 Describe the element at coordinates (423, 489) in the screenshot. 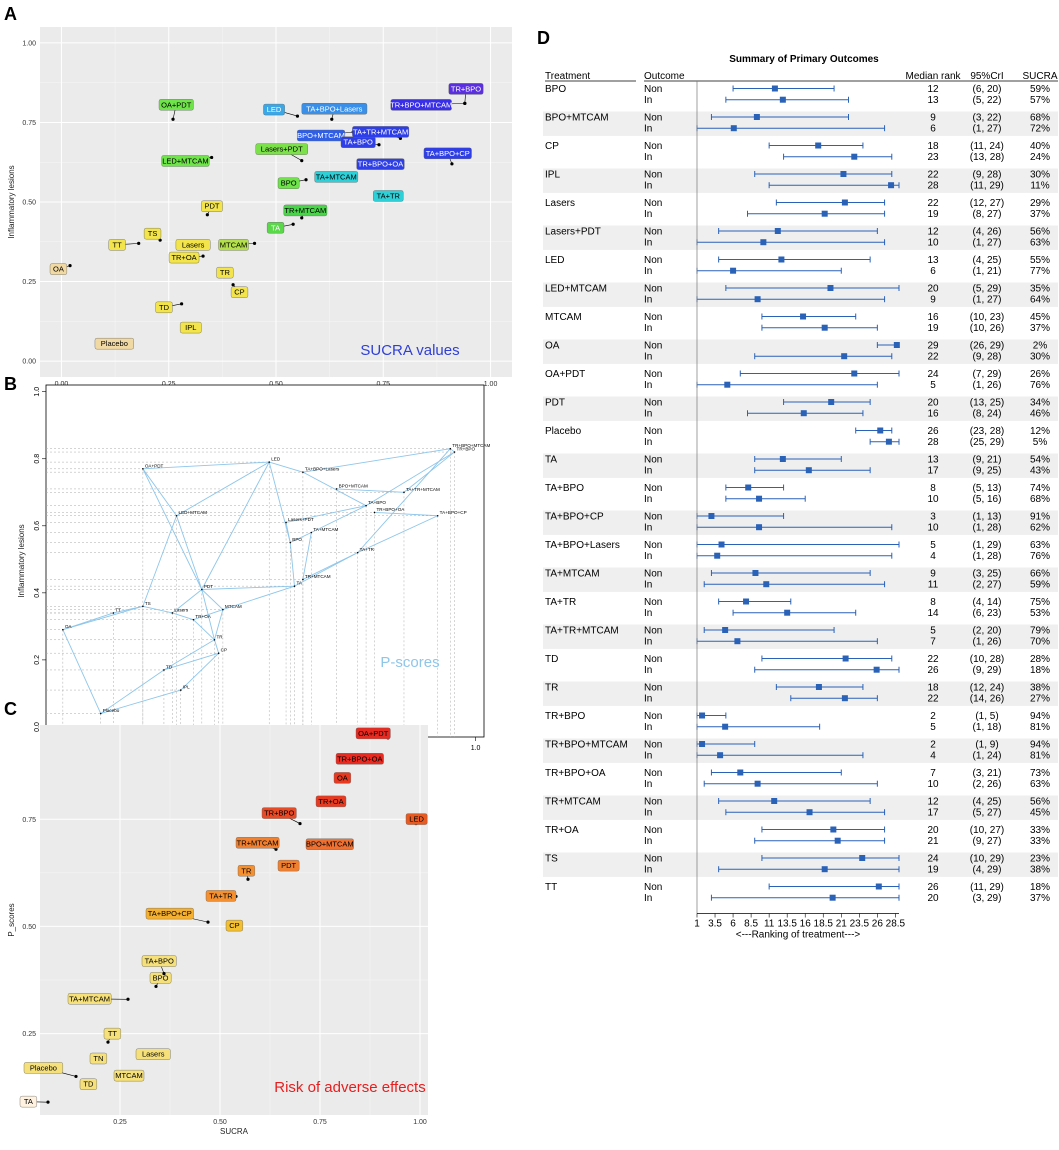

I see `point-label: TA+TR+MTCAM` at that location.